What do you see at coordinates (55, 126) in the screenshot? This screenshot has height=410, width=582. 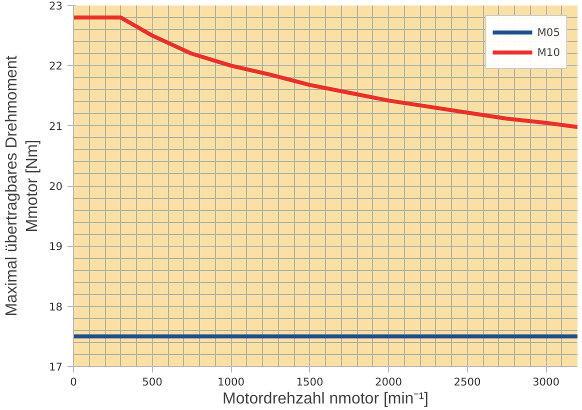 I see `y-tick-label: 21` at bounding box center [55, 126].